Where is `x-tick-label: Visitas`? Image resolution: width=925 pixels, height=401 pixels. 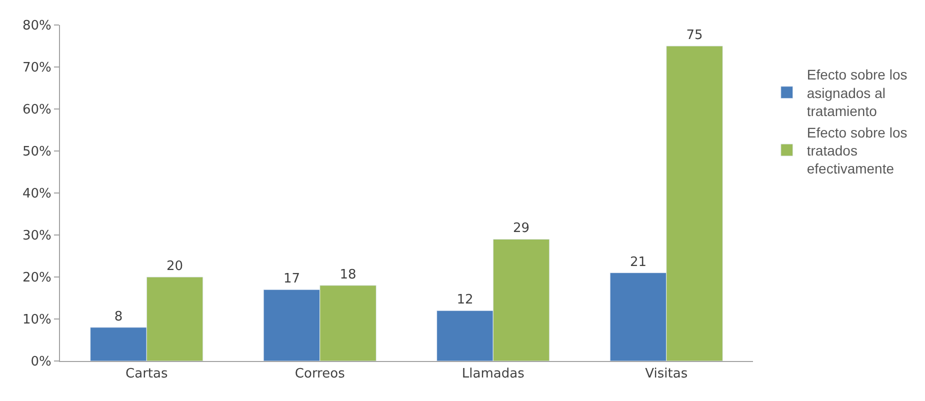 x-tick-label: Visitas is located at coordinates (666, 374).